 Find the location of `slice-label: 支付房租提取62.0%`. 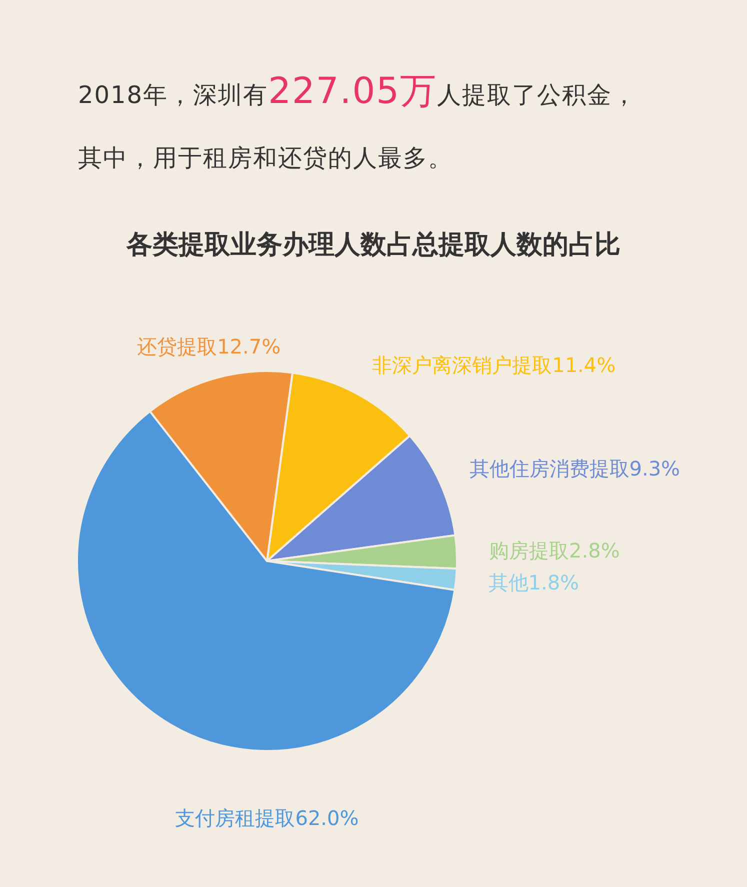

slice-label: 支付房租提取62.0% is located at coordinates (267, 818).